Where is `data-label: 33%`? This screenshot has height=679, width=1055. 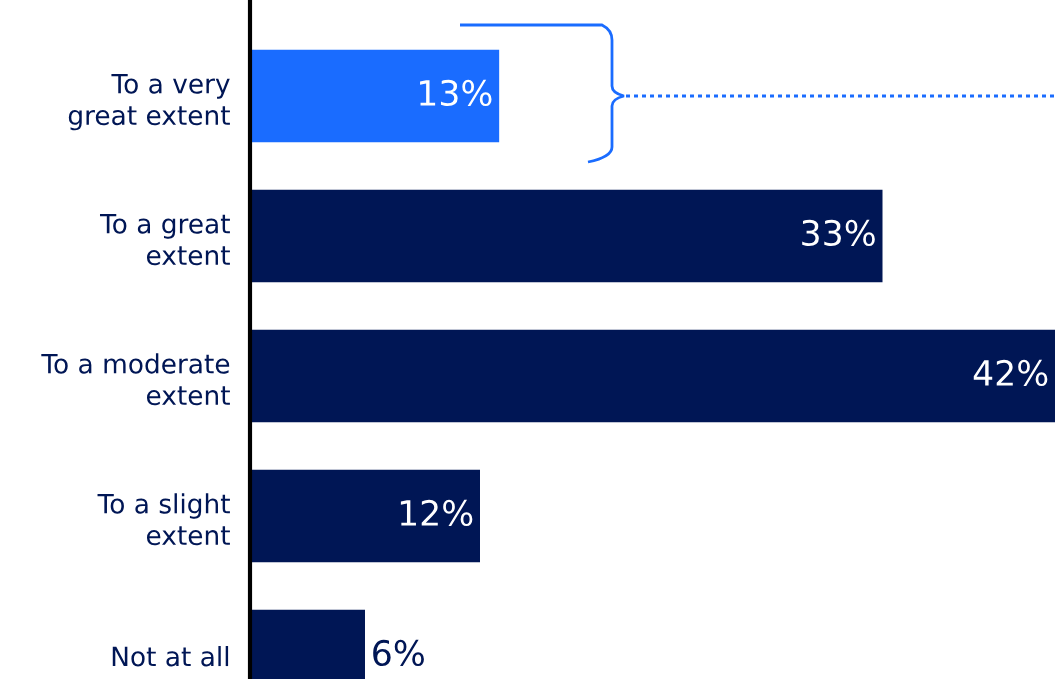 data-label: 33% is located at coordinates (838, 233).